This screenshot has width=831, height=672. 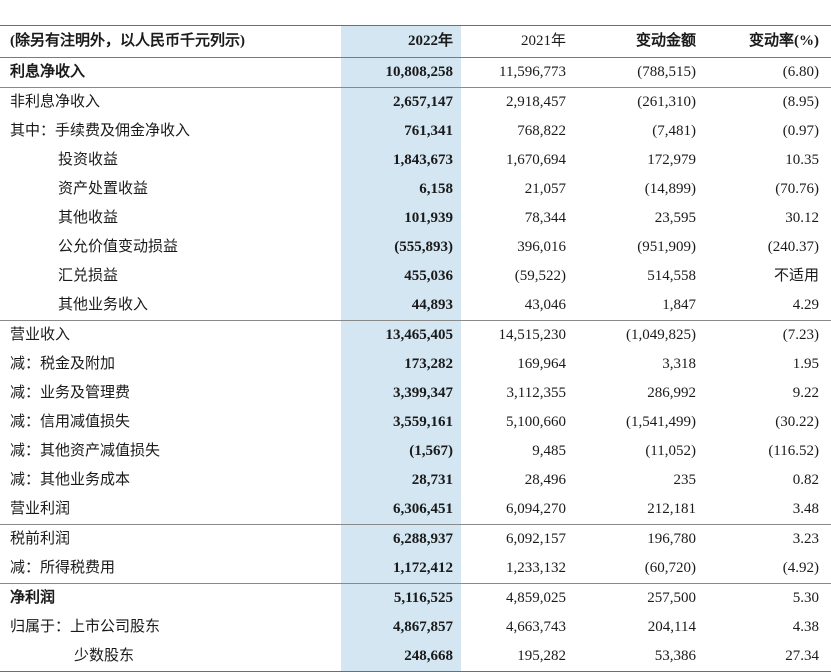 I want to click on table-row: 减：所得税费用 1,172,412 1,233,132 (60,720) (4.92), so click(x=415, y=569).